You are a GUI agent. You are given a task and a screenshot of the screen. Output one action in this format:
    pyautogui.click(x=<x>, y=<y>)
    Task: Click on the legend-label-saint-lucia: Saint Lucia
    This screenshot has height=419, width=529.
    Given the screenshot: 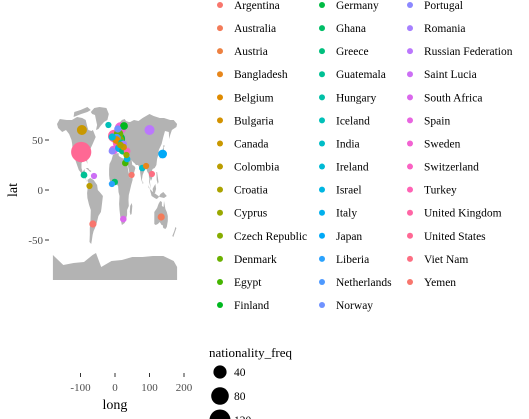 What is the action you would take?
    pyautogui.click(x=450, y=75)
    